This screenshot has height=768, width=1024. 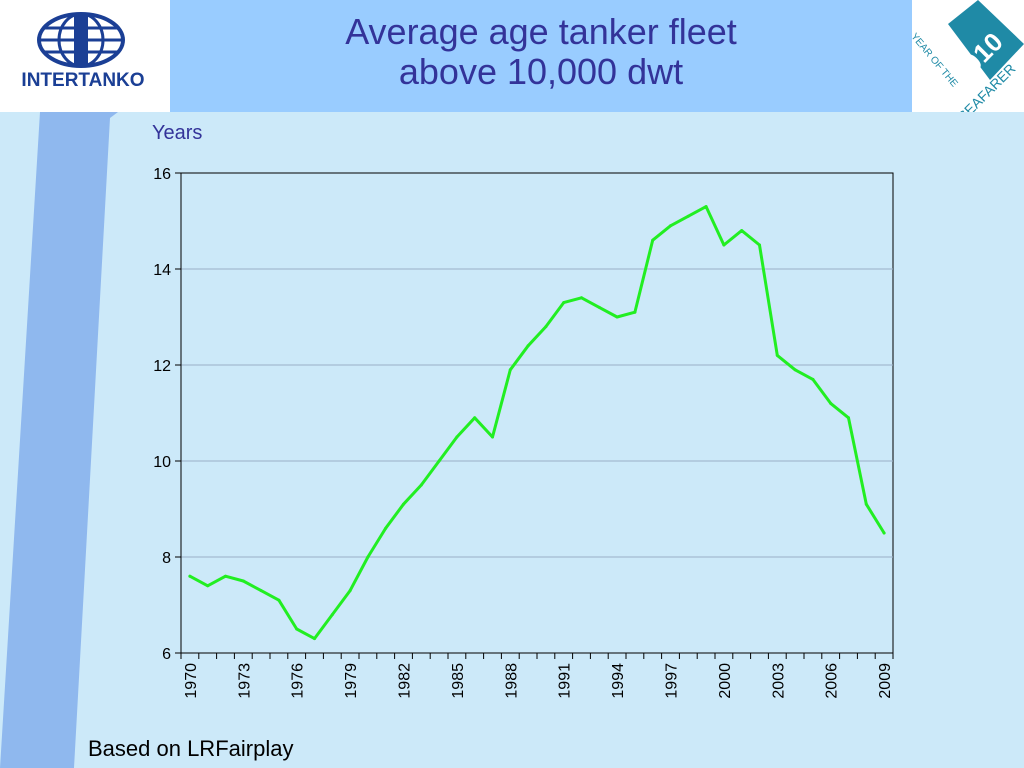 I want to click on x-tick-label: 1988, so click(x=511, y=681).